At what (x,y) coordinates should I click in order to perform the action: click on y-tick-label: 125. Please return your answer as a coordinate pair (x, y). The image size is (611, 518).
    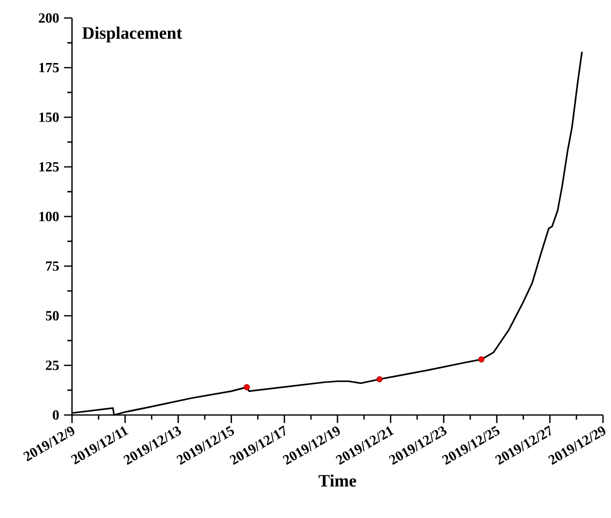
    Looking at the image, I should click on (49, 167).